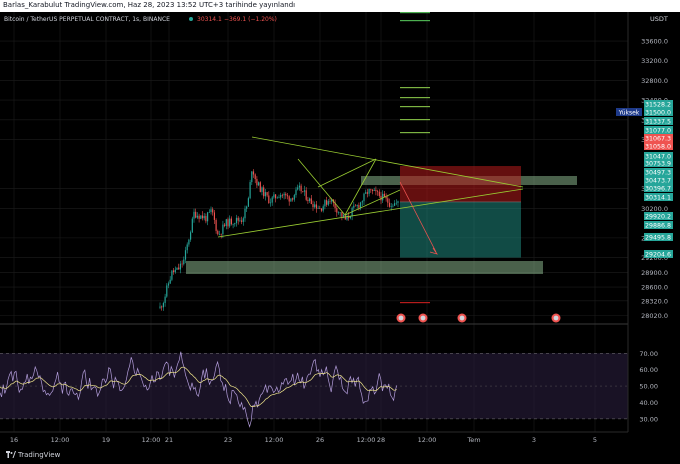 The width and height of the screenshot is (680, 464). What do you see at coordinates (654, 229) in the screenshot?
I see `price-axis` at bounding box center [654, 229].